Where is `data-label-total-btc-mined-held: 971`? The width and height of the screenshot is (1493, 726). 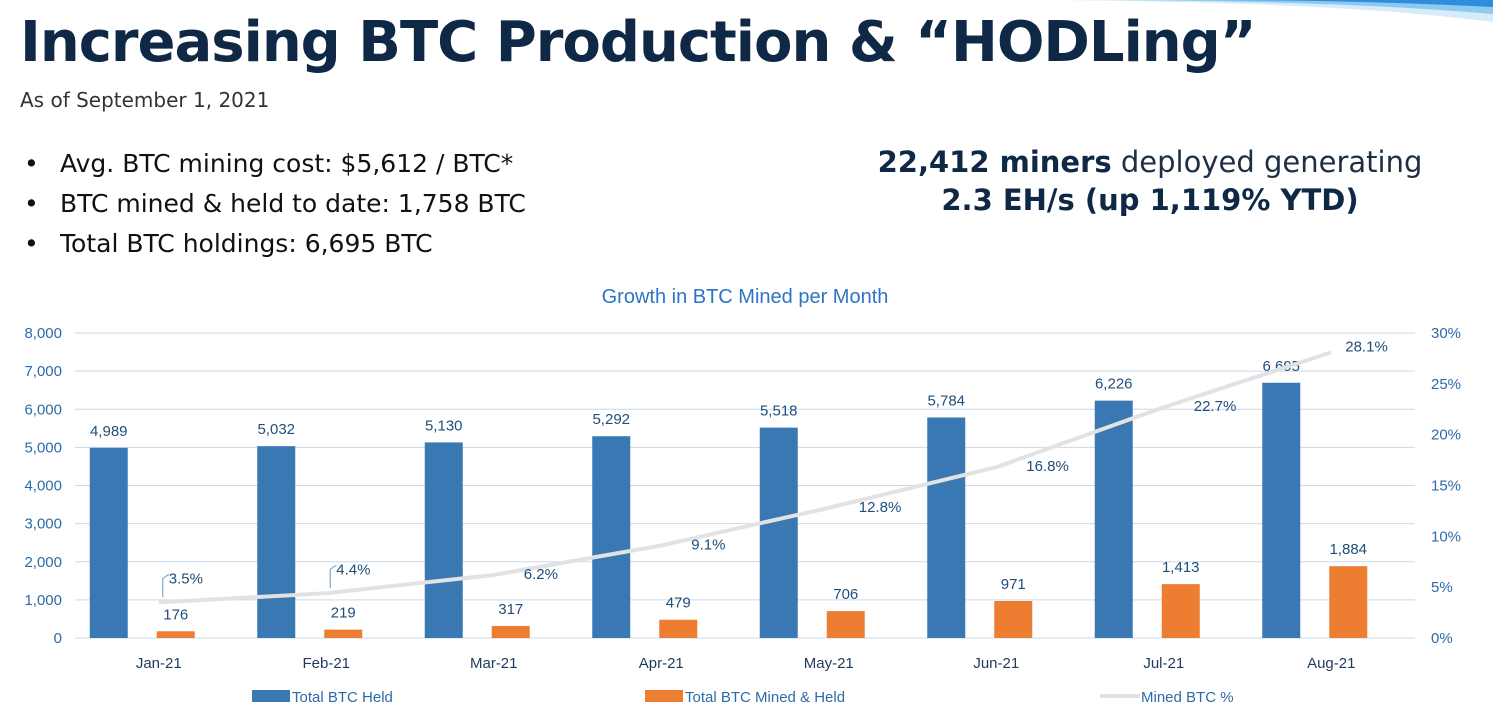
data-label-total-btc-mined-held: 971 is located at coordinates (1013, 584).